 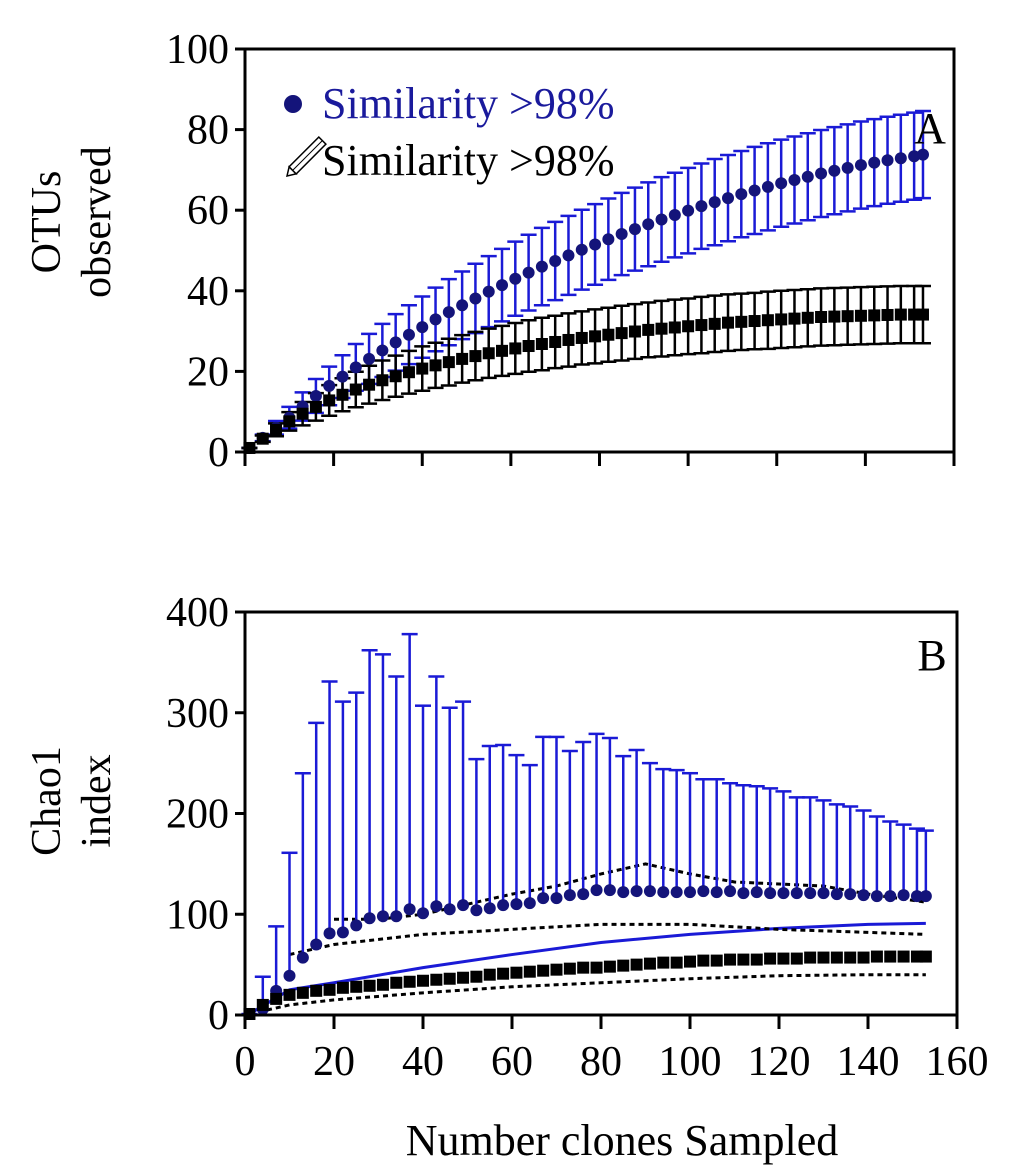 I want to click on y-tick-label: 200, so click(x=197, y=815).